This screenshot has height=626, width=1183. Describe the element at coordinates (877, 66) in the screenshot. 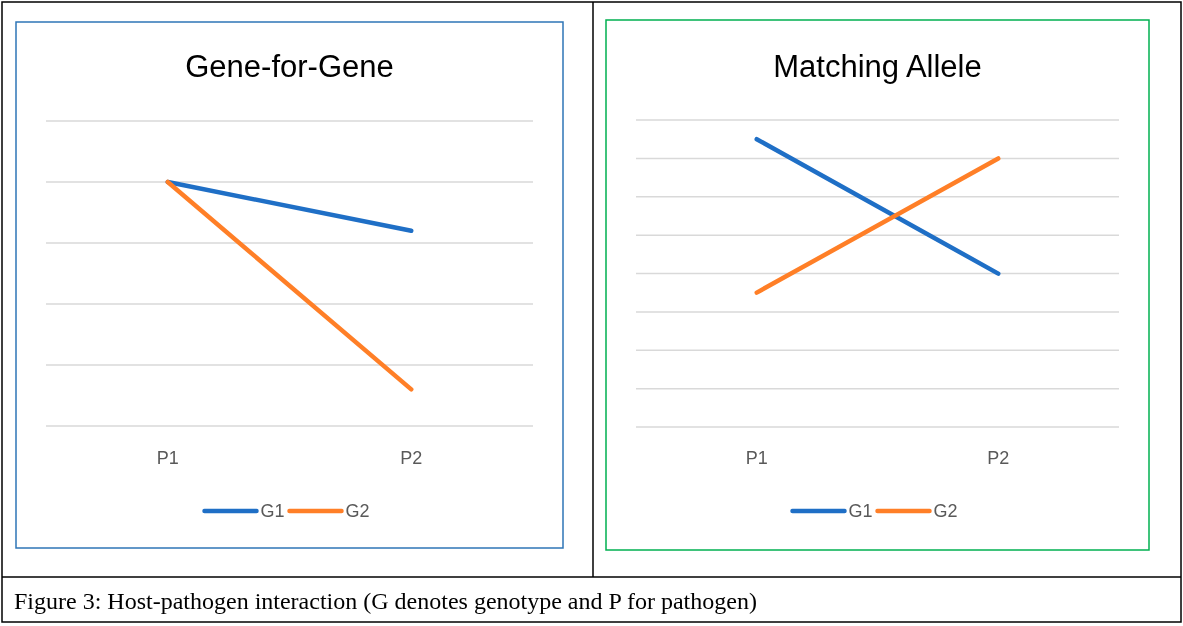

I see `chart-title: Matching Allele` at that location.